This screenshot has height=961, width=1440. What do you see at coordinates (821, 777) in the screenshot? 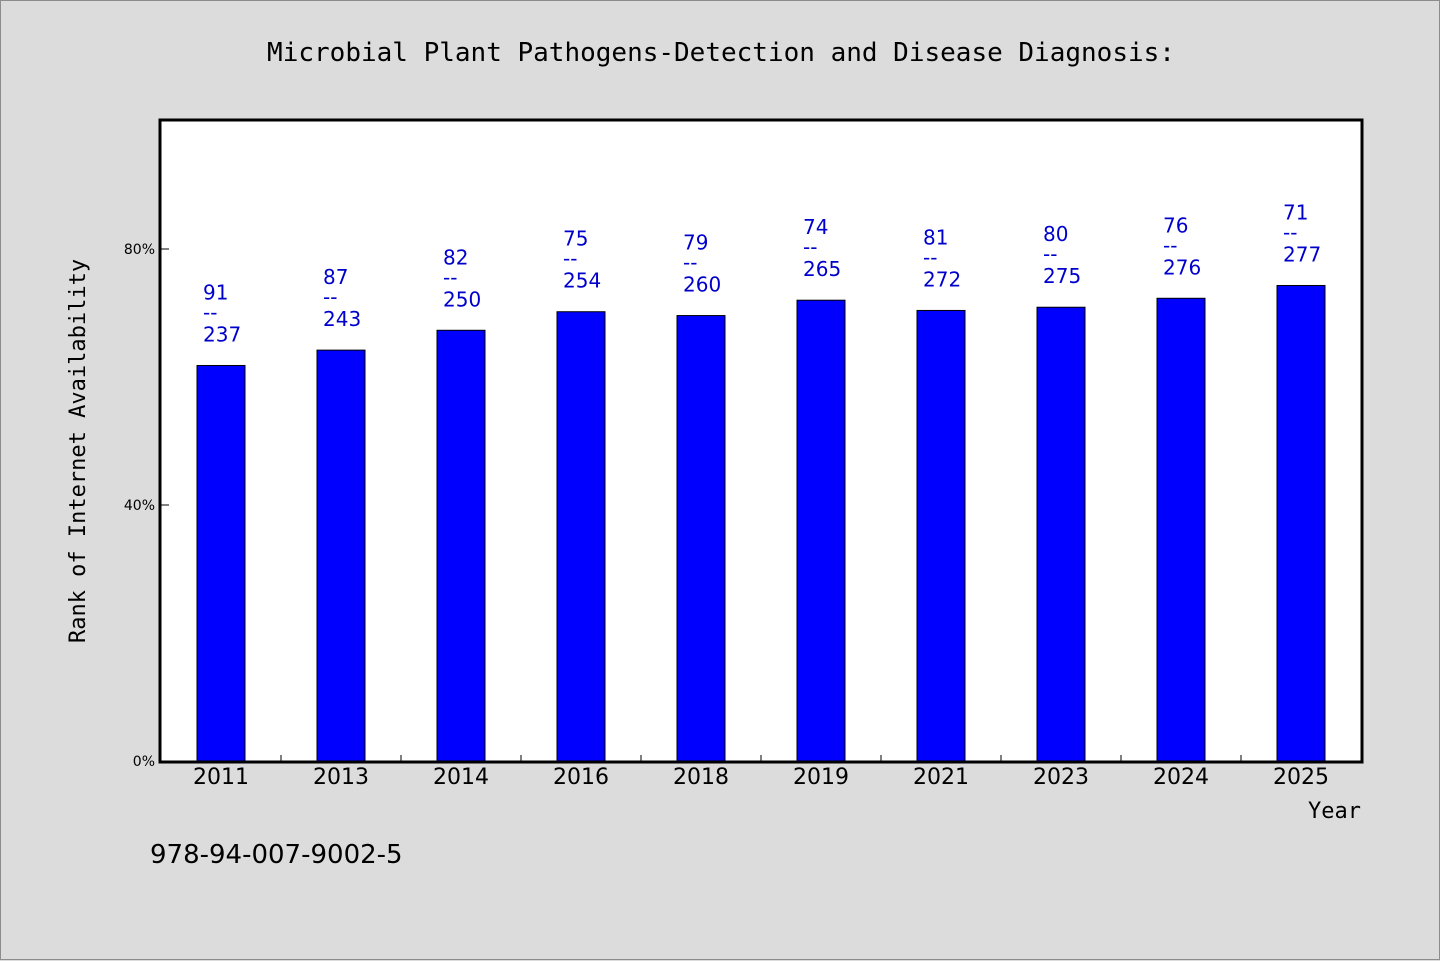
I see `x-tick-label: 2019` at bounding box center [821, 777].